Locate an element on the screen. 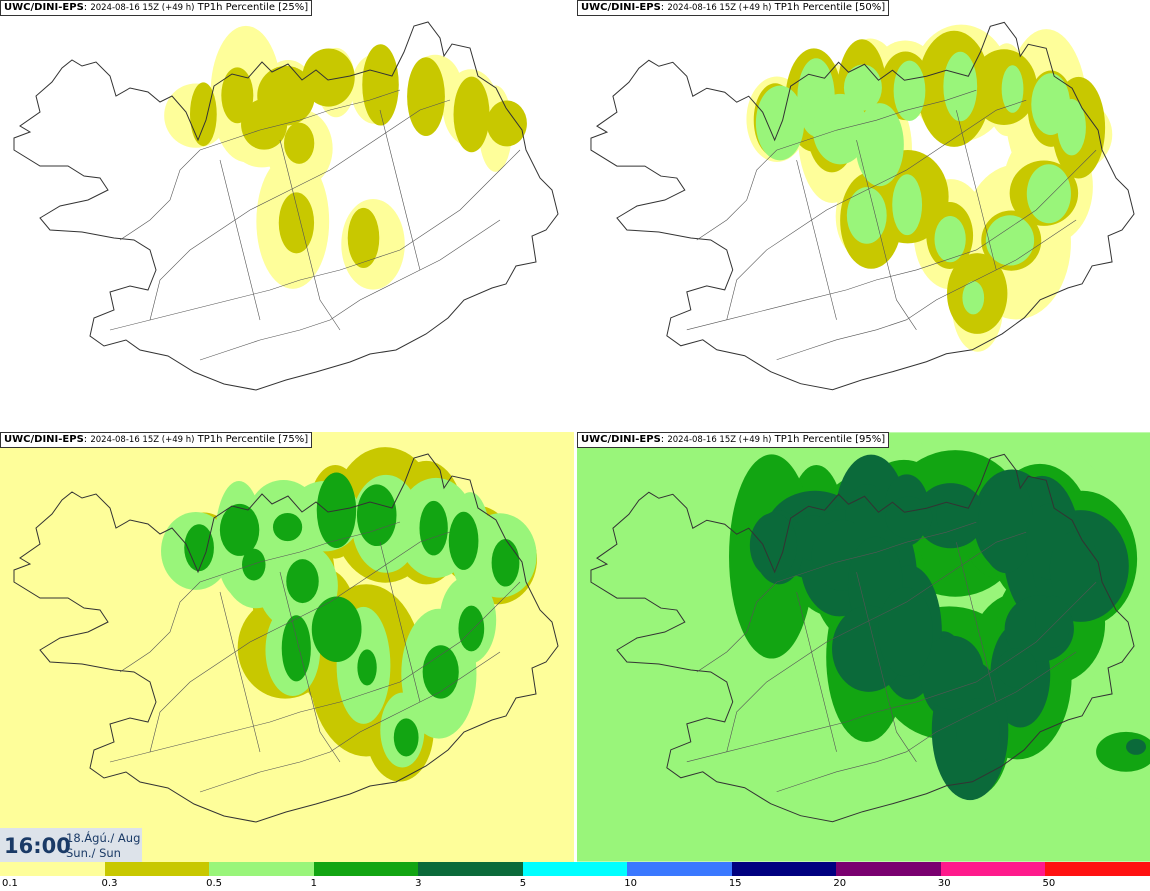 Image resolution: width=1150 pixels, height=891 pixels. legend-label: 50 is located at coordinates (1049, 883).